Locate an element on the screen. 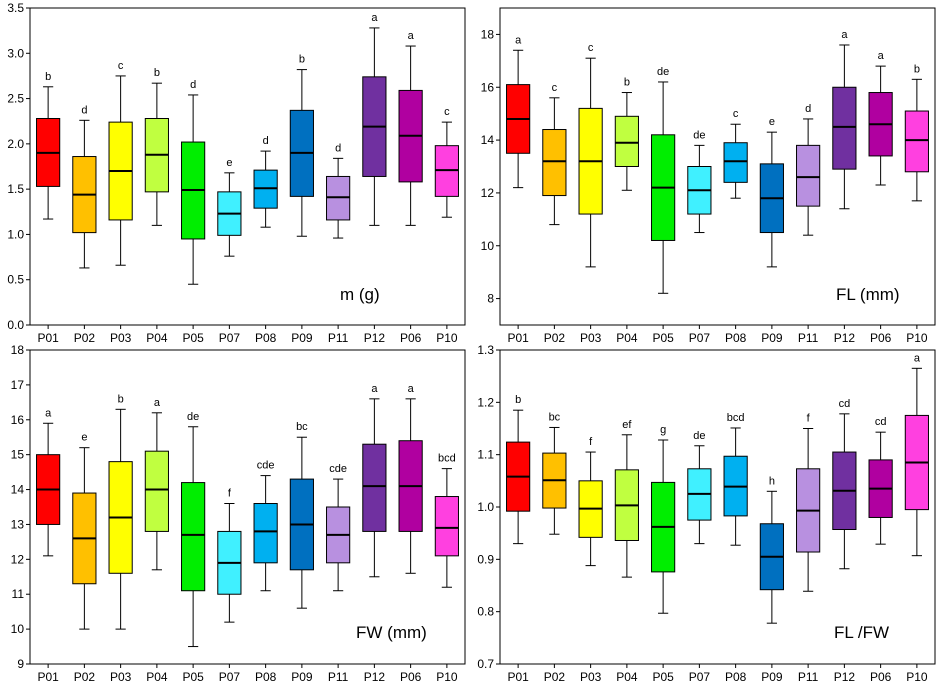 This screenshot has width=945, height=691. box-P02: e is located at coordinates (84, 531).